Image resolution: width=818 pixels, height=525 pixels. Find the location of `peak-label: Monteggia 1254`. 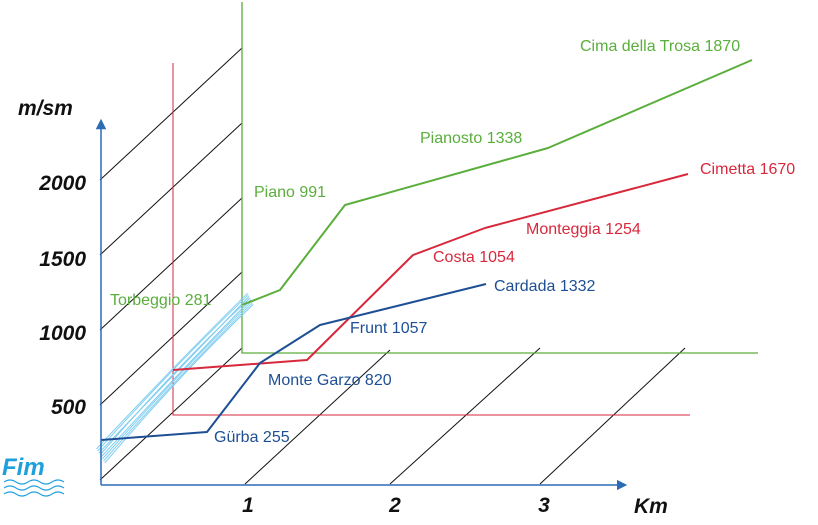

peak-label: Monteggia 1254 is located at coordinates (583, 229).